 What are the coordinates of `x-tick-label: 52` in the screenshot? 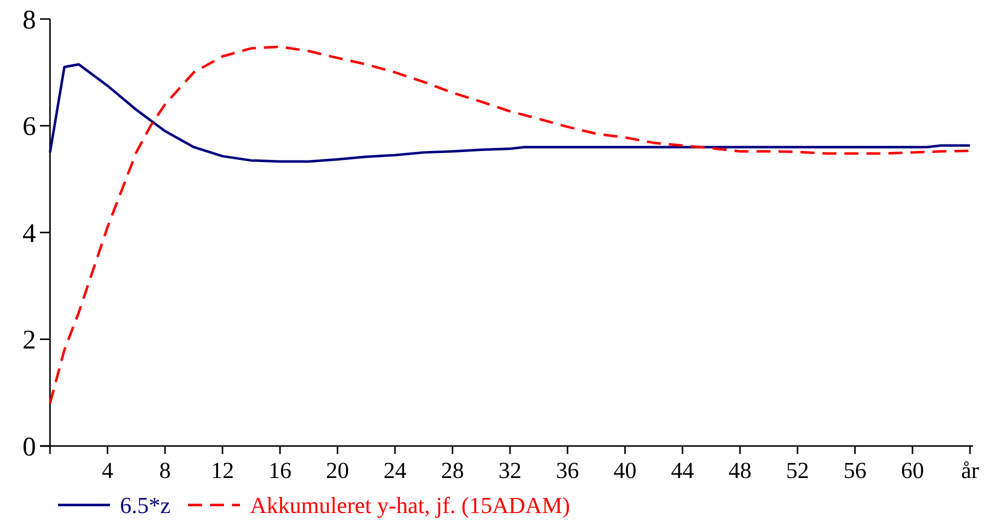 It's located at (797, 470).